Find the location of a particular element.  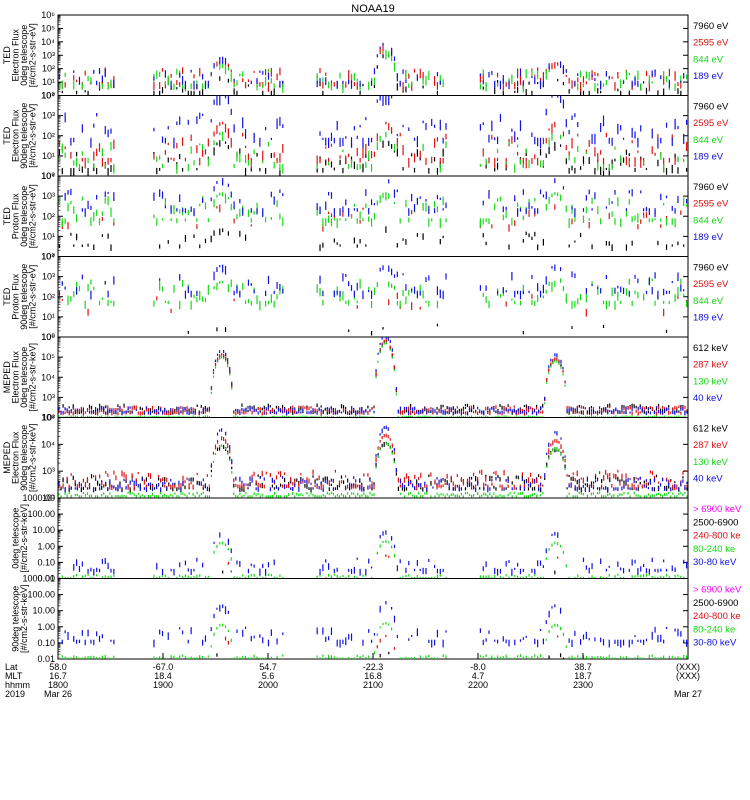

y-tick-label: 10.00 is located at coordinates (43, 611).